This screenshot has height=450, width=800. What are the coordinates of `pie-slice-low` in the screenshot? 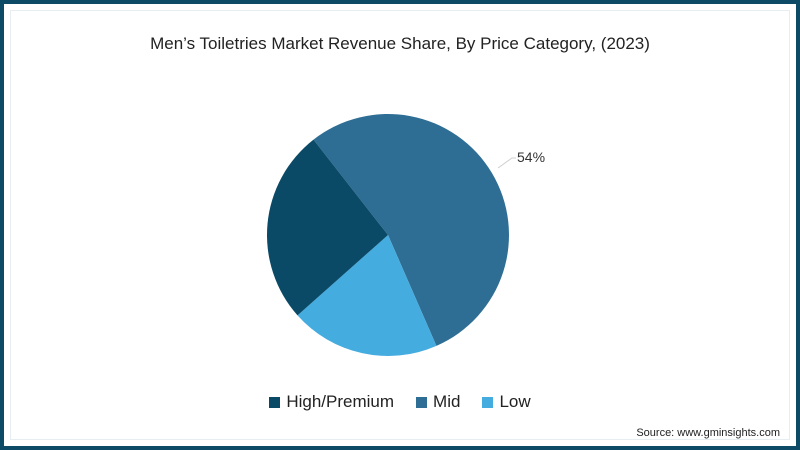 It's located at (367, 295).